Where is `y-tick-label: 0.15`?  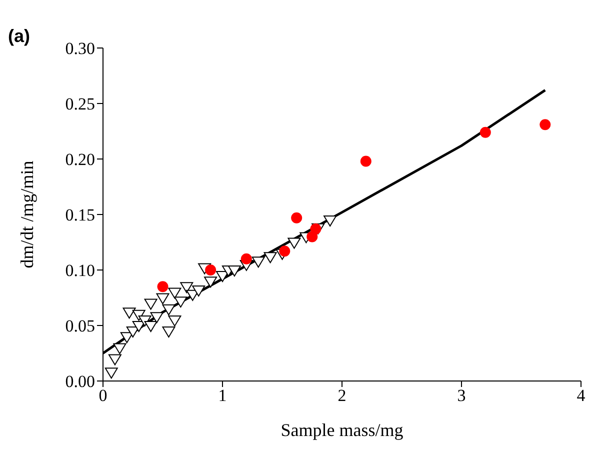
y-tick-label: 0.15 is located at coordinates (80, 215).